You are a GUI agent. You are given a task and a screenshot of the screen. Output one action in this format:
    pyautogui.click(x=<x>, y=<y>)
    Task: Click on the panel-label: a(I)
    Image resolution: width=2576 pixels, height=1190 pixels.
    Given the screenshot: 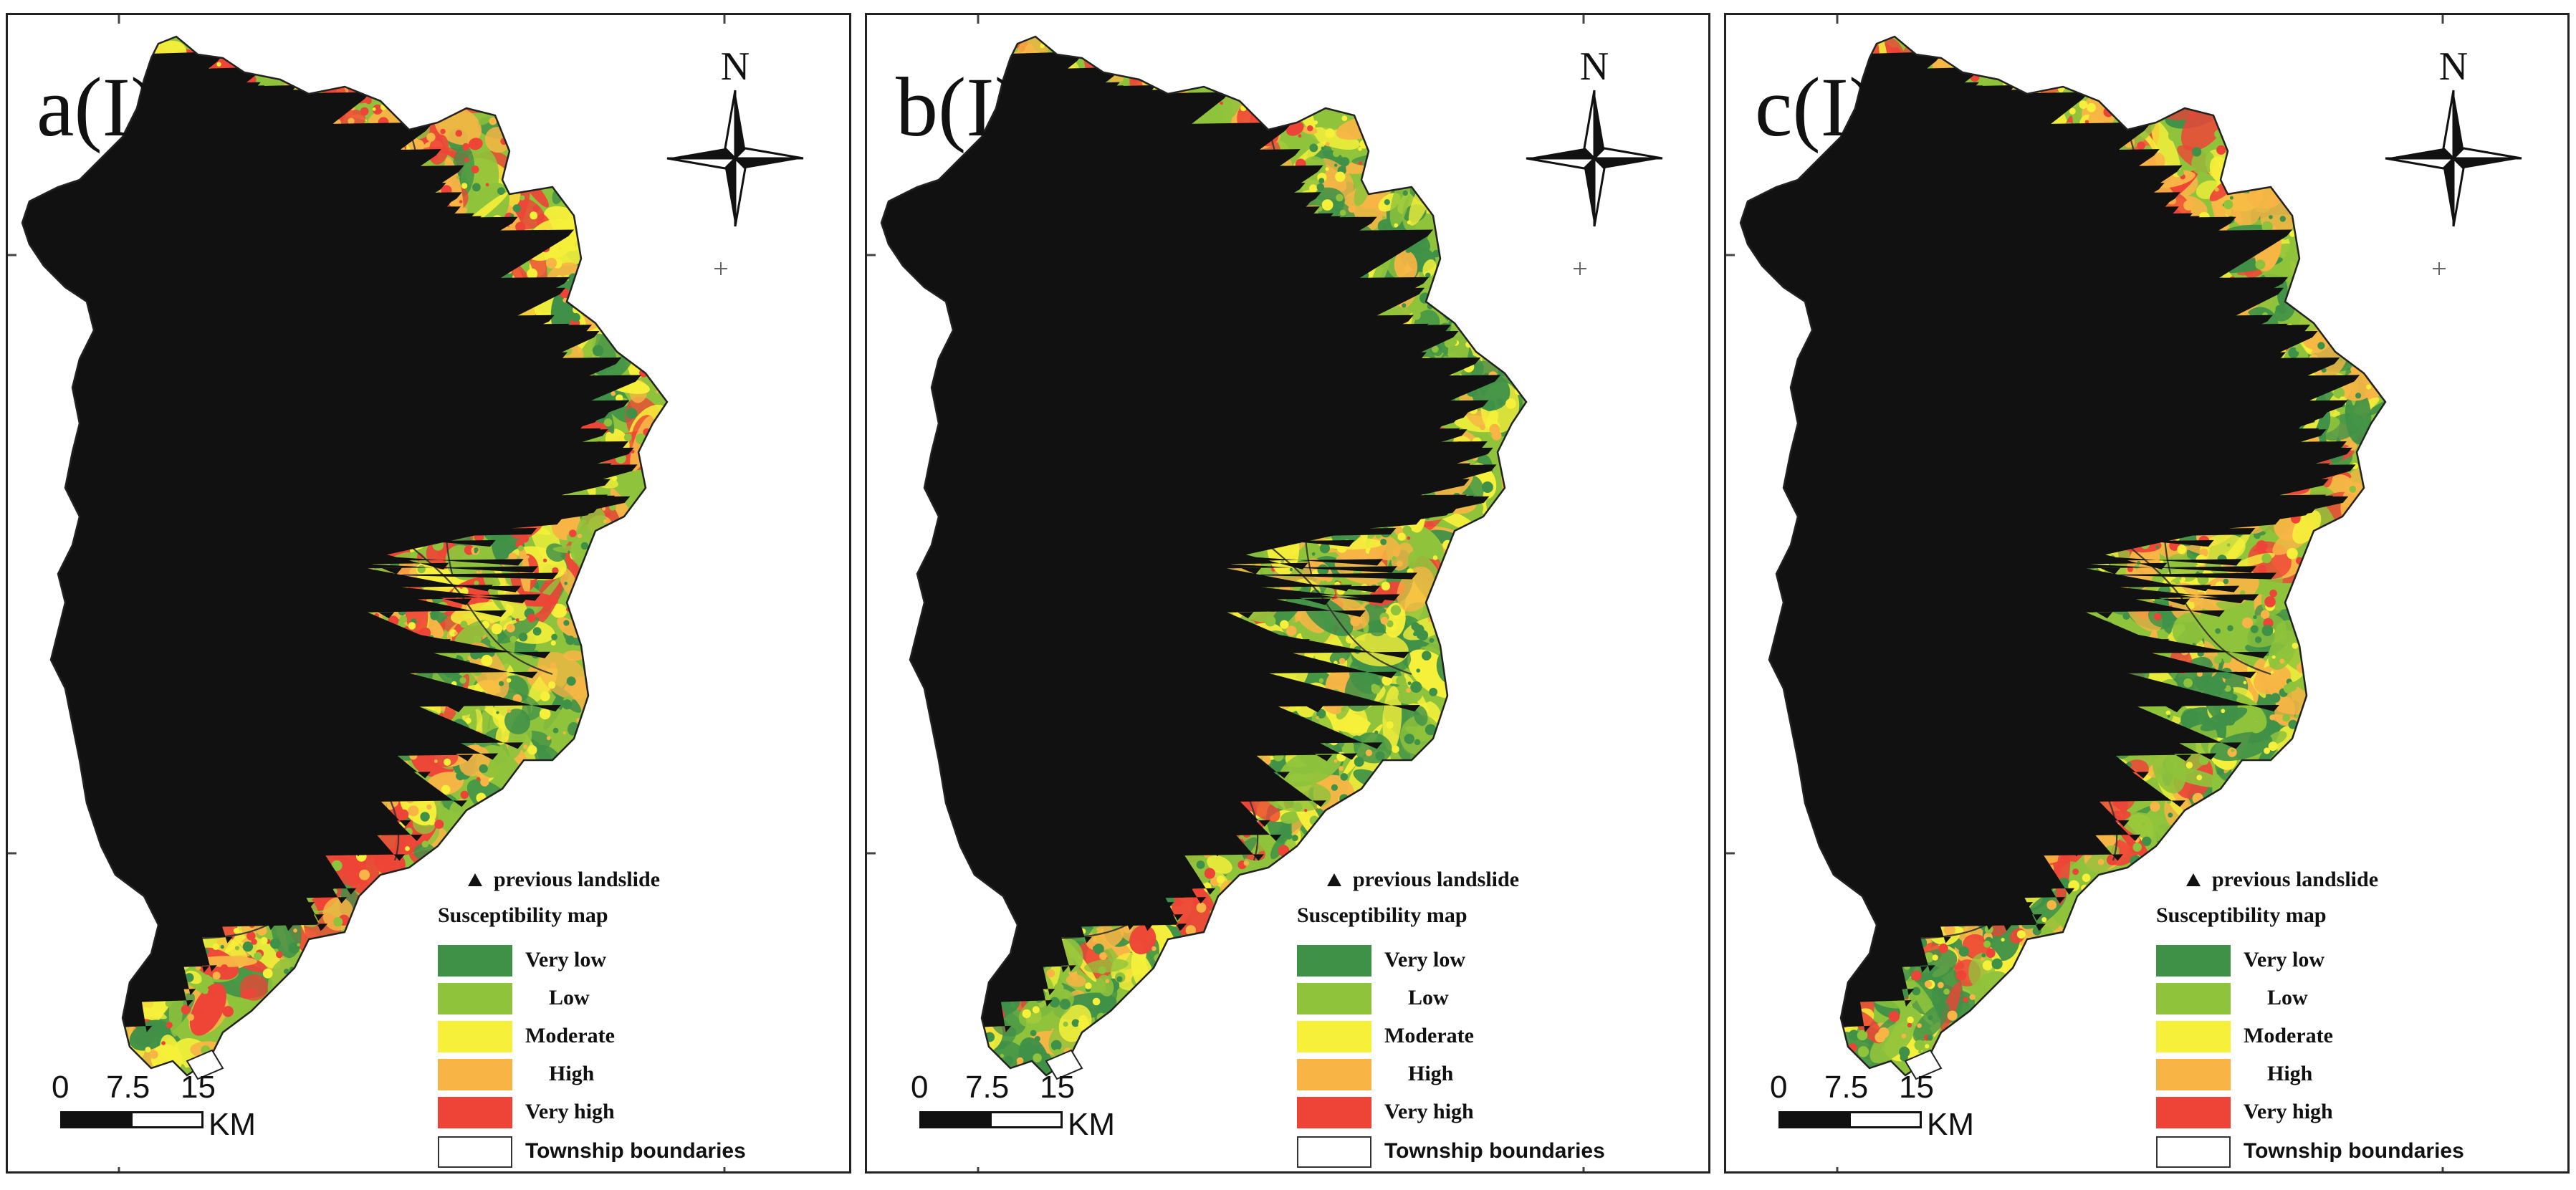 What is the action you would take?
    pyautogui.click(x=98, y=107)
    